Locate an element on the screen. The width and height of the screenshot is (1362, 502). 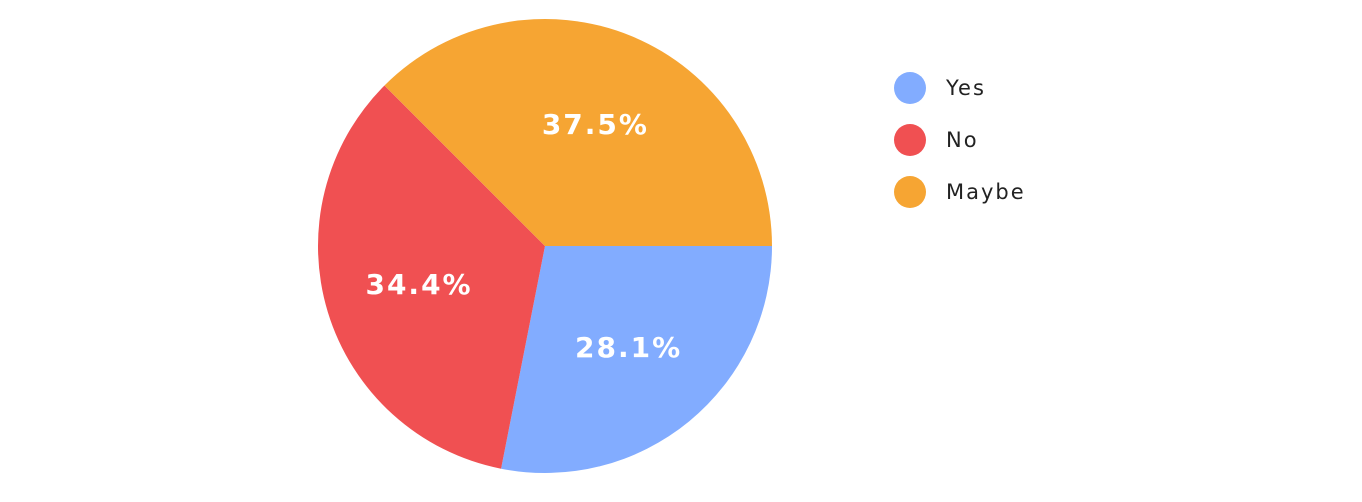
legend-label-yes: Yes is located at coordinates (966, 88).